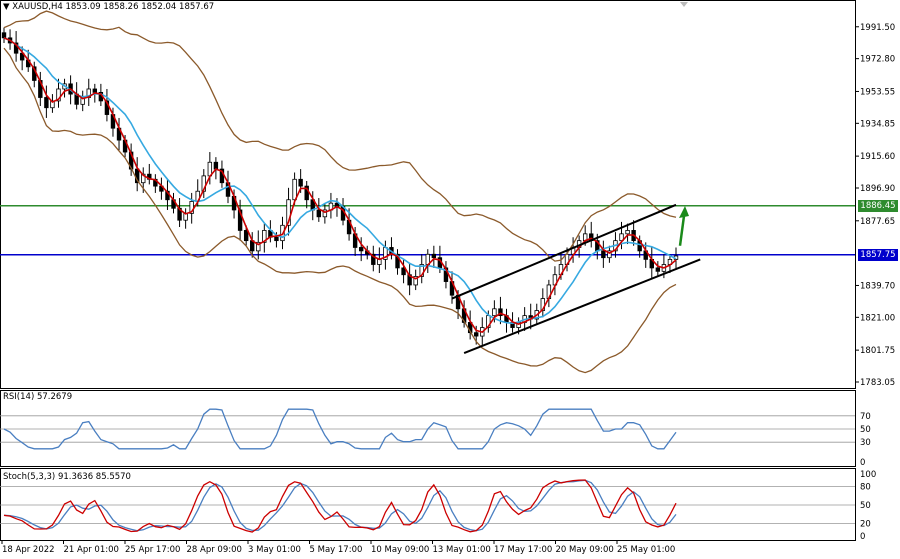 The image size is (900, 559). Describe the element at coordinates (877, 92) in the screenshot. I see `price-tick-label: 1953.55` at that location.